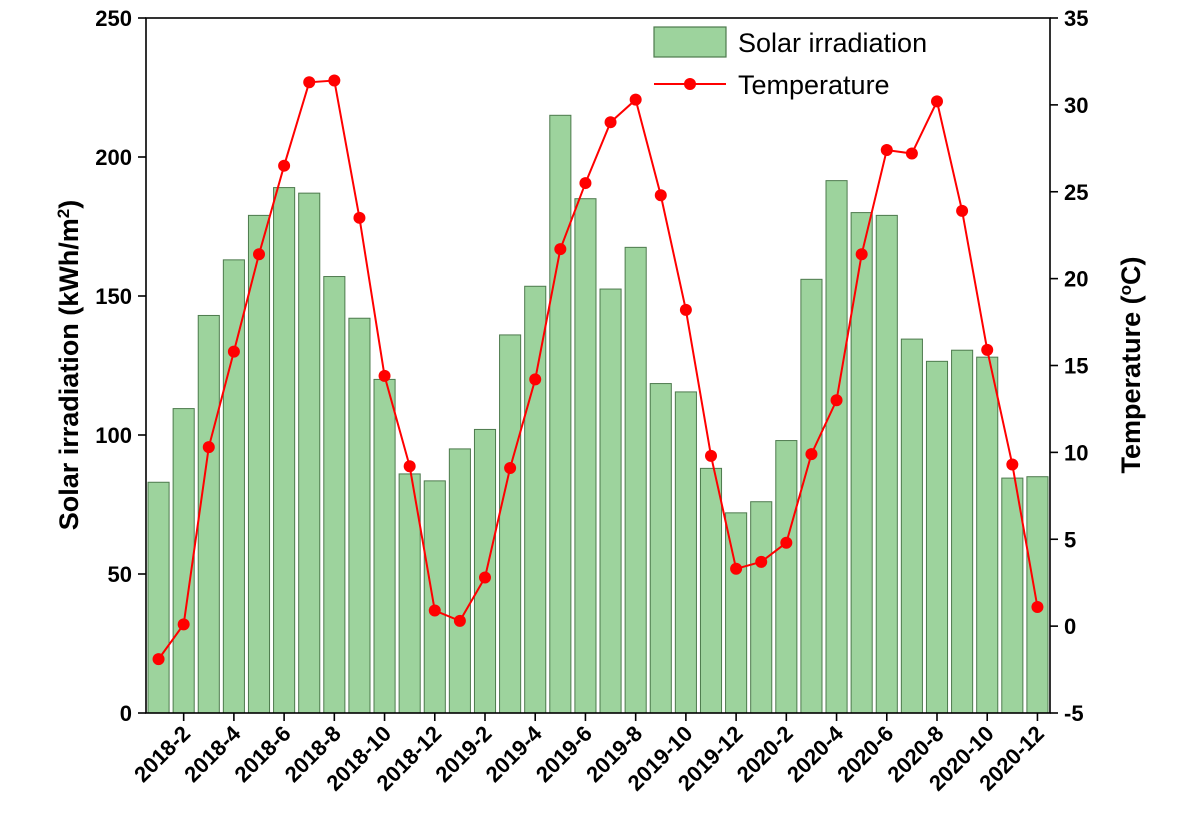 The height and width of the screenshot is (826, 1182). What do you see at coordinates (1076, 192) in the screenshot?
I see `right-tick-label-25: 25` at bounding box center [1076, 192].